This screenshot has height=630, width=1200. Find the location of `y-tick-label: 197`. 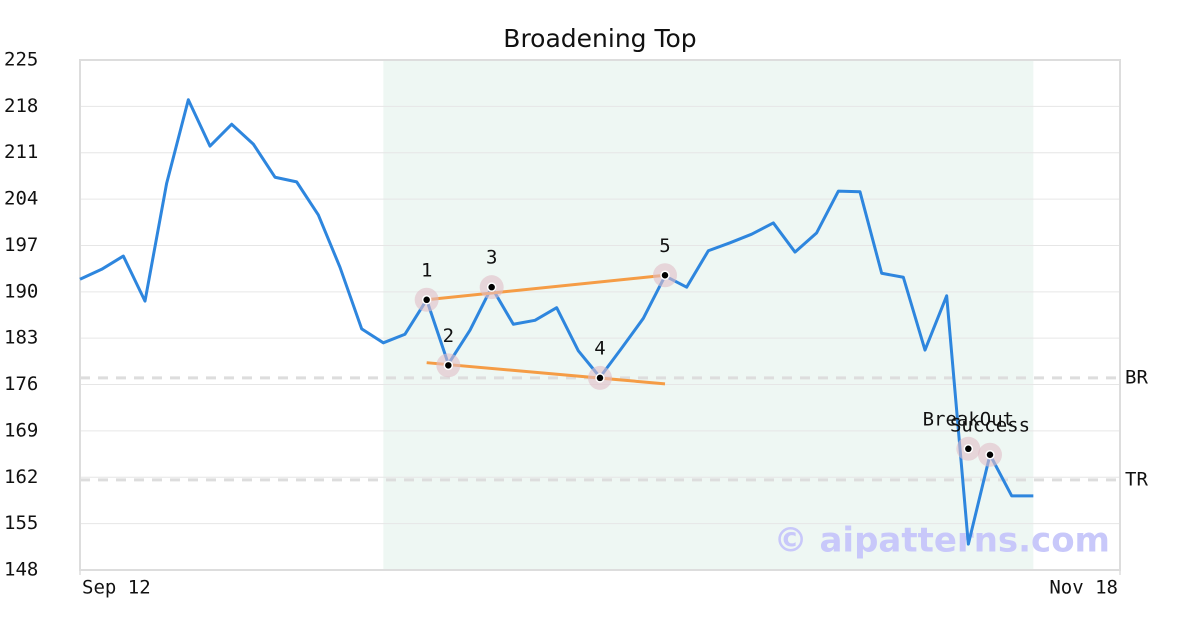

y-tick-label: 197 is located at coordinates (21, 245).